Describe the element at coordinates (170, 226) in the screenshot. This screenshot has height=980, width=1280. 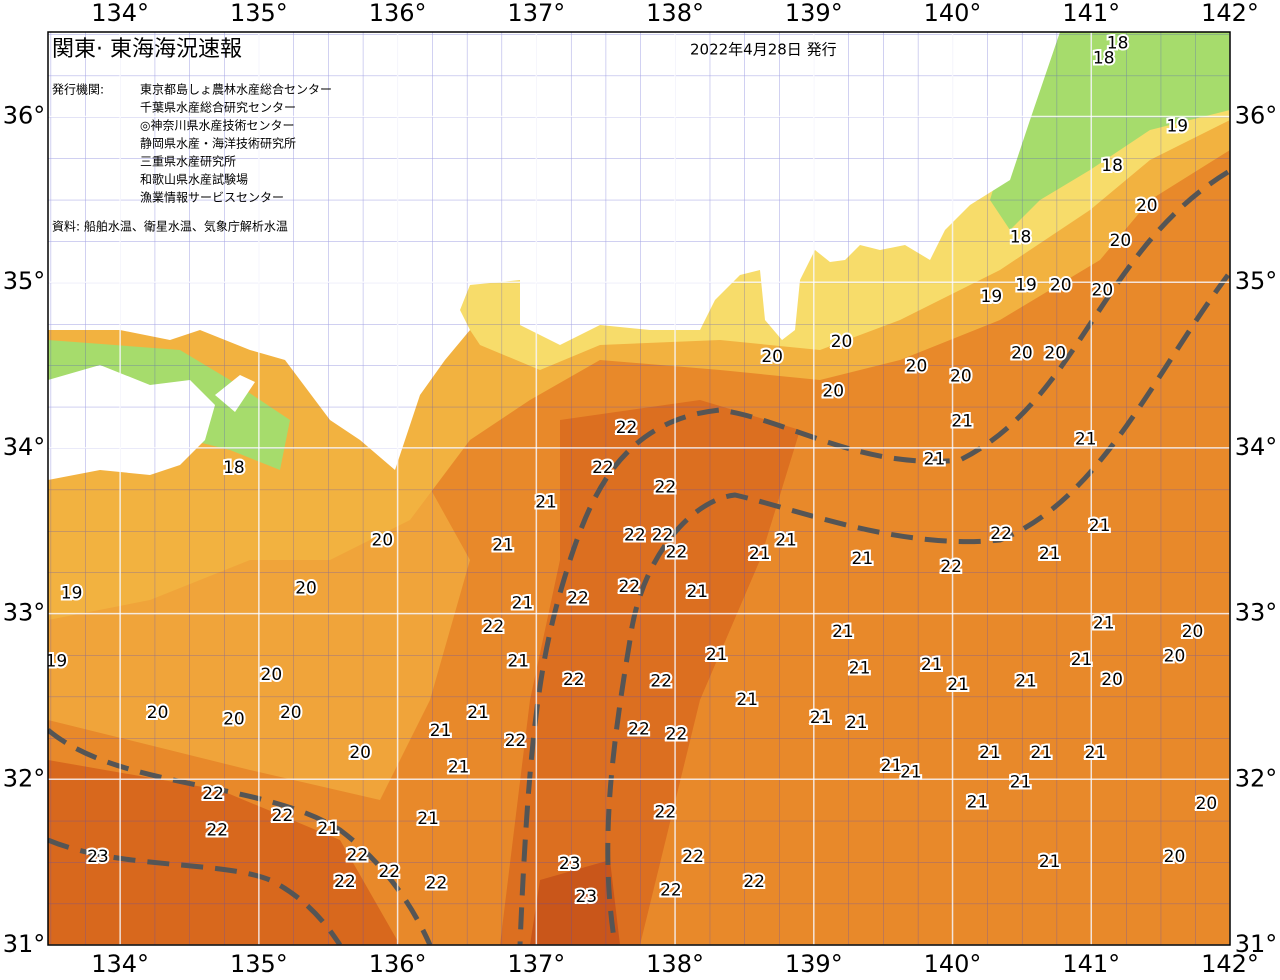
I see `source: 資料: 船舶水温、衛星水温、気象庁解析水温` at that location.